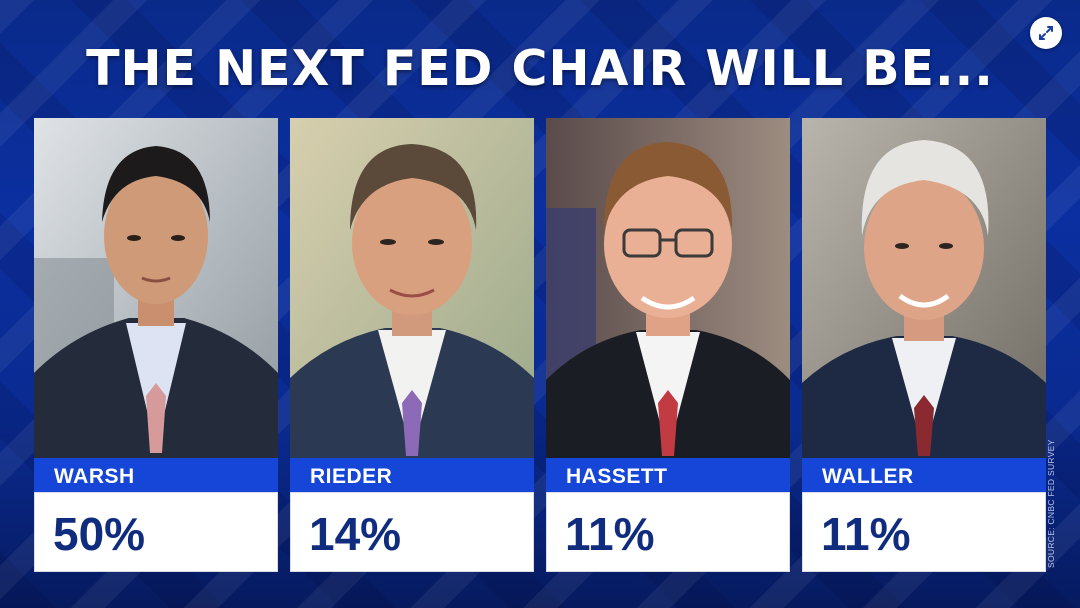 This screenshot has width=1080, height=608. Describe the element at coordinates (412, 475) in the screenshot. I see `name-bar: RIEDER` at that location.